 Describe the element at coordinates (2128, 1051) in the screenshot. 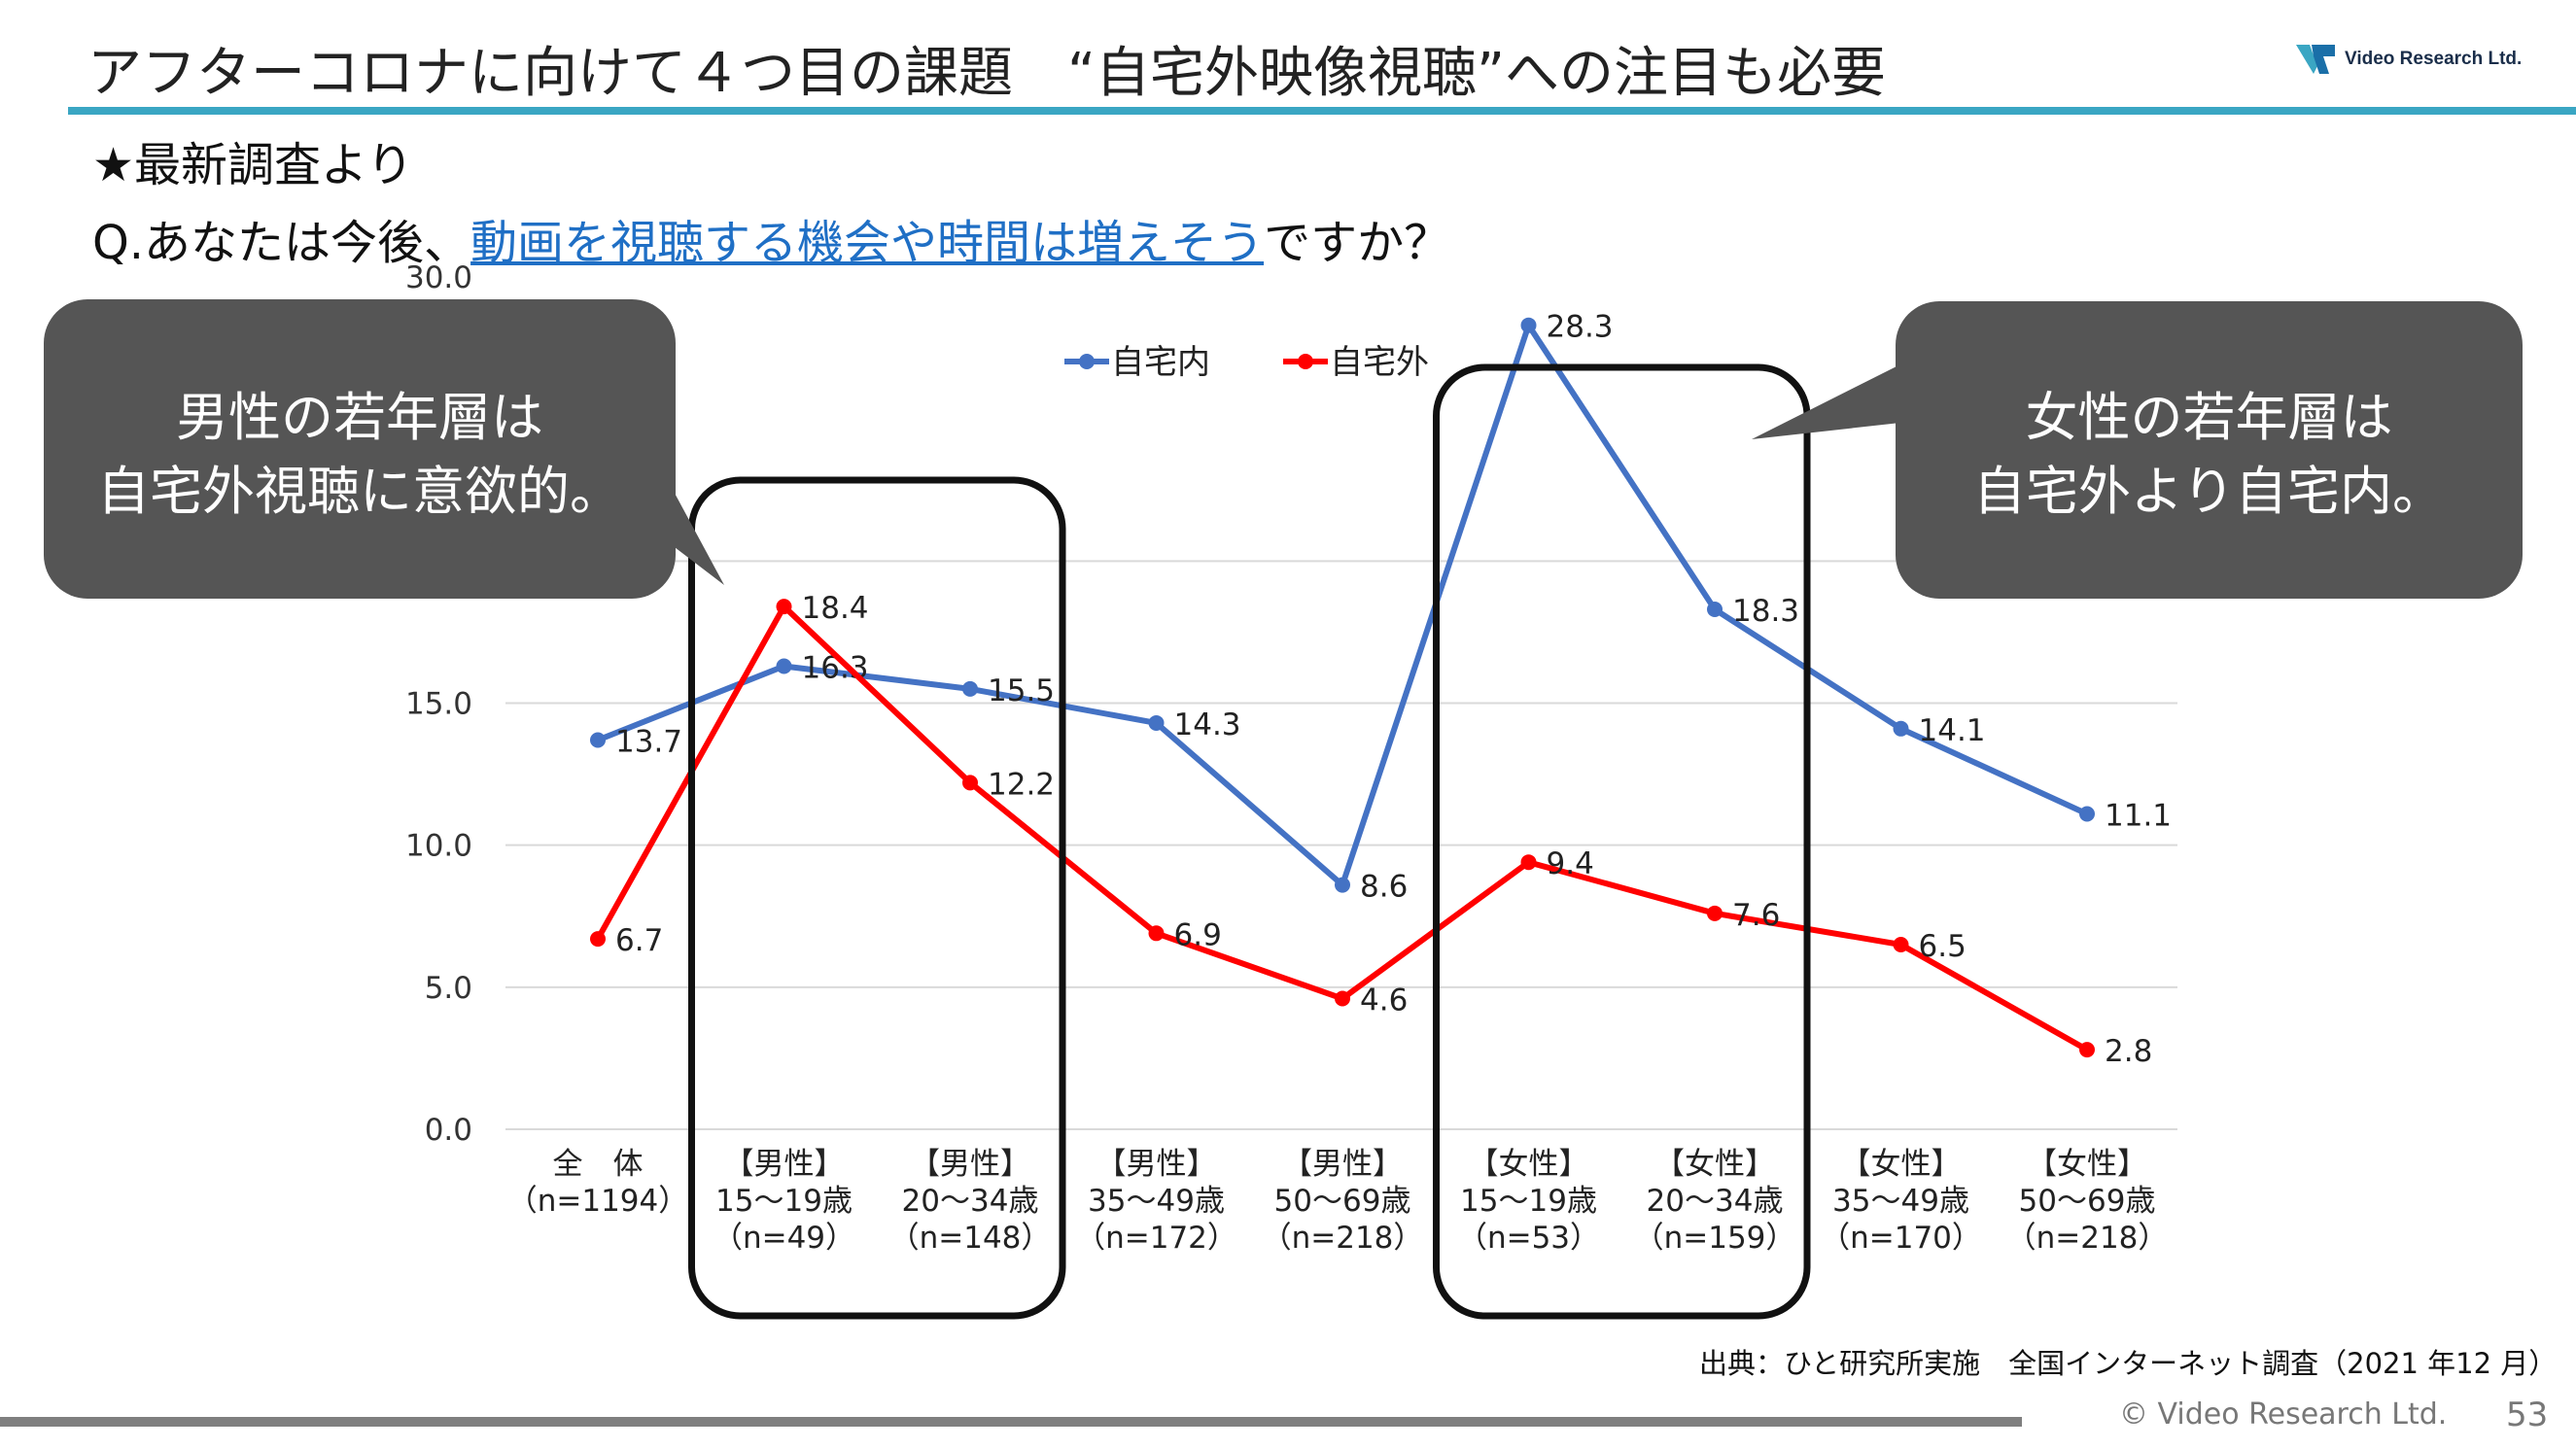

I see `data-label: 2.8` at that location.